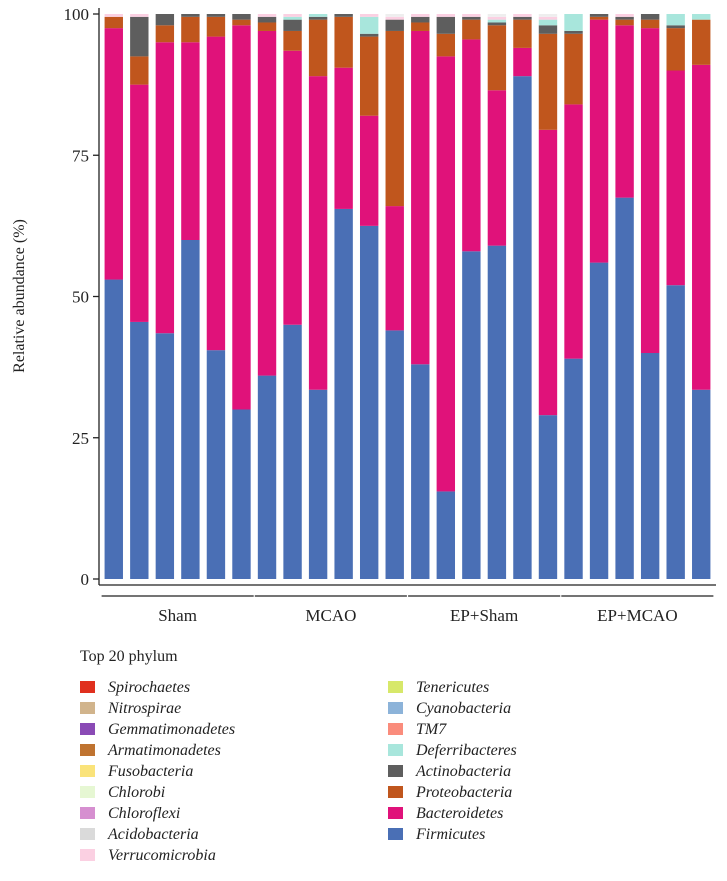 The image size is (727, 881). I want to click on y-tick-label-100: 100, so click(77, 14).